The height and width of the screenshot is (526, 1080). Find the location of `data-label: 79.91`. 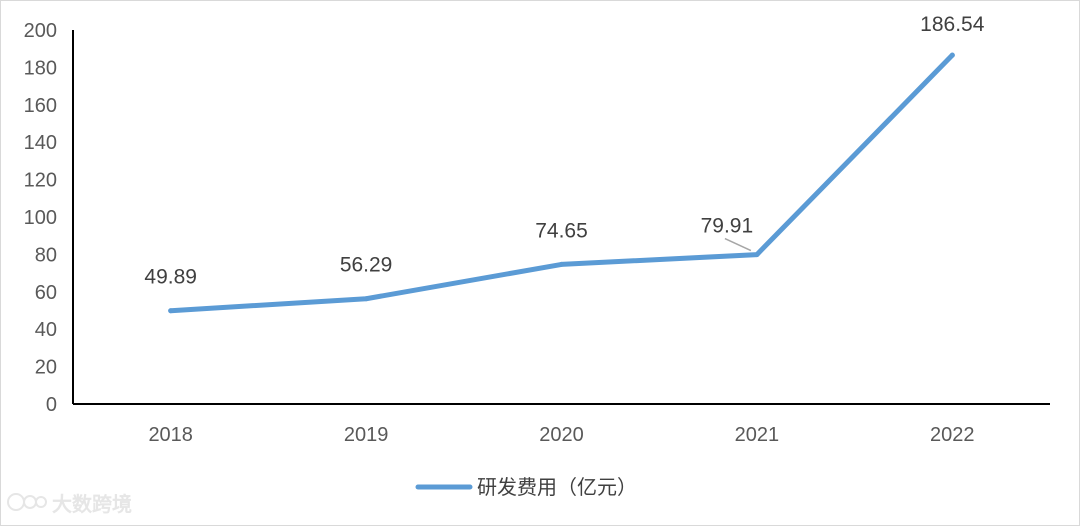

data-label: 79.91 is located at coordinates (727, 226).